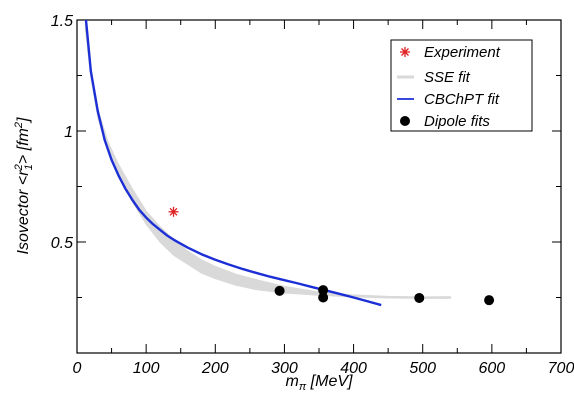 The image size is (574, 398). Describe the element at coordinates (146, 368) in the screenshot. I see `x-tick-label: 100` at that location.